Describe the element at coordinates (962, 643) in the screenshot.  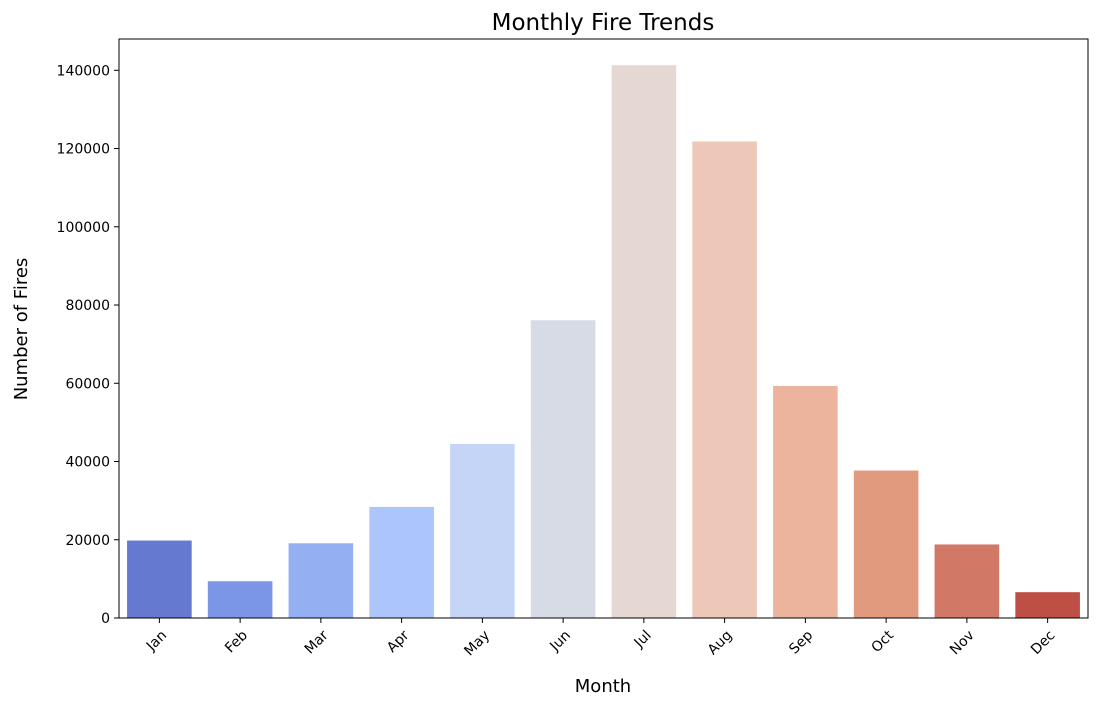
I see `x-tick-label: Nov` at that location.